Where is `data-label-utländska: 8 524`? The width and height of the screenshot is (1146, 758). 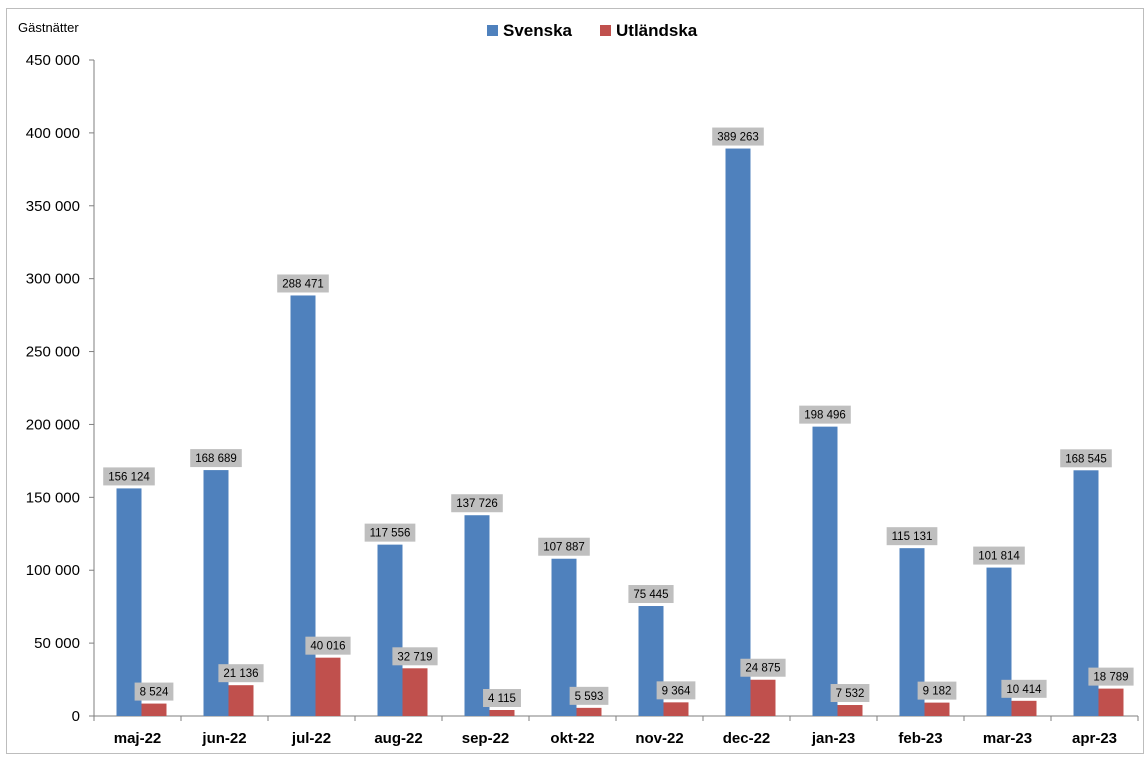 data-label-utländska: 8 524 is located at coordinates (154, 691).